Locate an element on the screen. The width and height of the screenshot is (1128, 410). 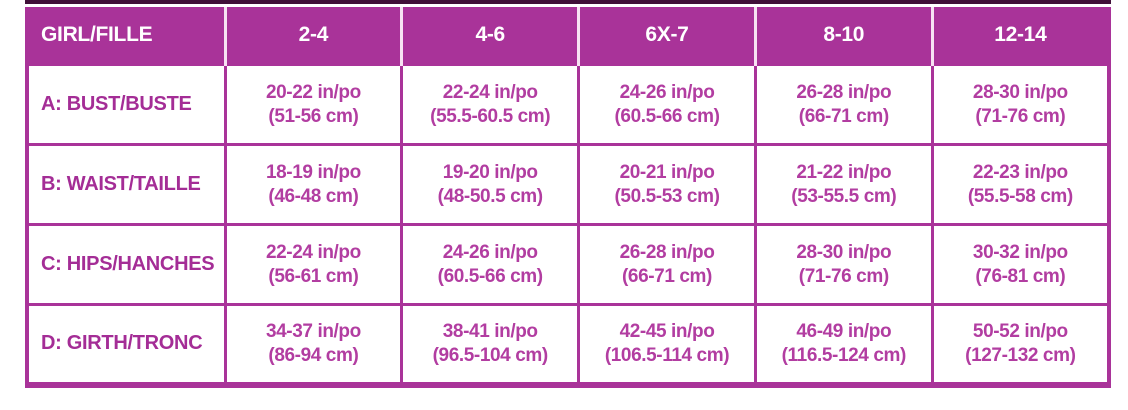
cell-girth-12-14: 50-52 in/po (127-132 cm) is located at coordinates (1019, 344).